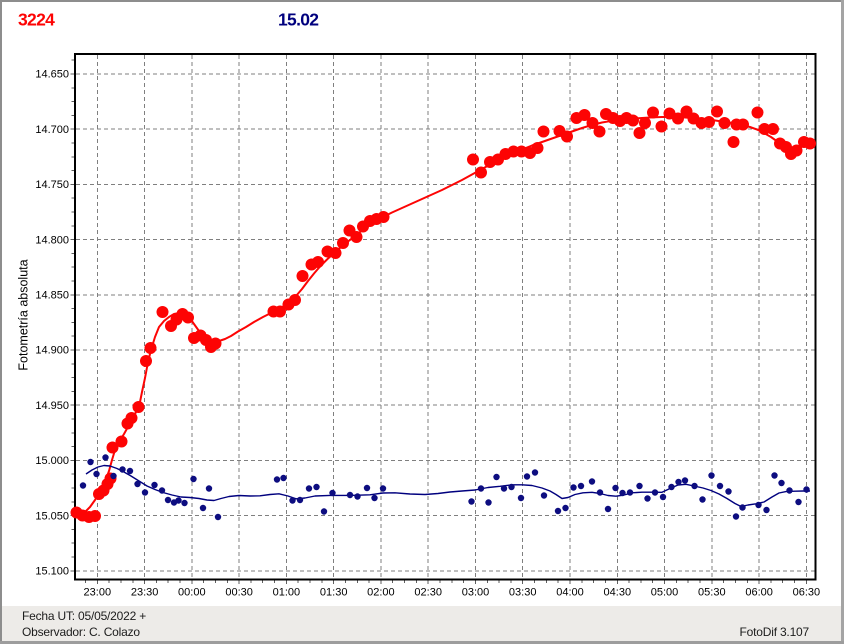 This screenshot has height=644, width=844. Describe the element at coordinates (381, 593) in the screenshot. I see `svg-text: 02:00` at that location.